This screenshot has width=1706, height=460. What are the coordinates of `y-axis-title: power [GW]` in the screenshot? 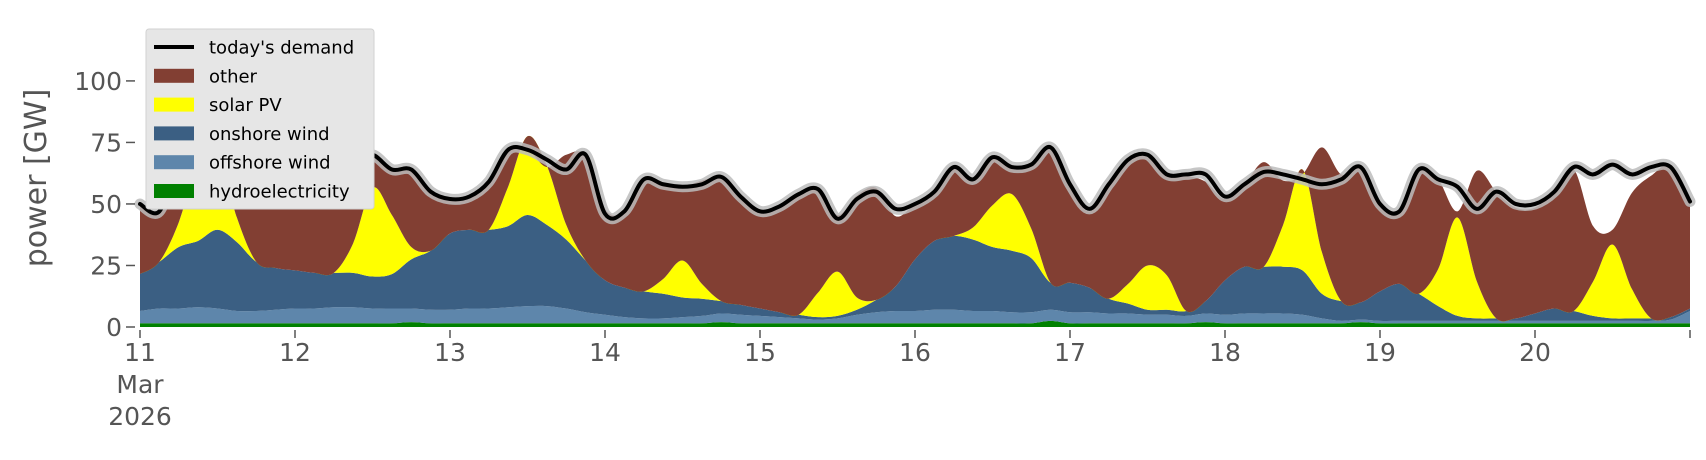 It's located at (36, 178).